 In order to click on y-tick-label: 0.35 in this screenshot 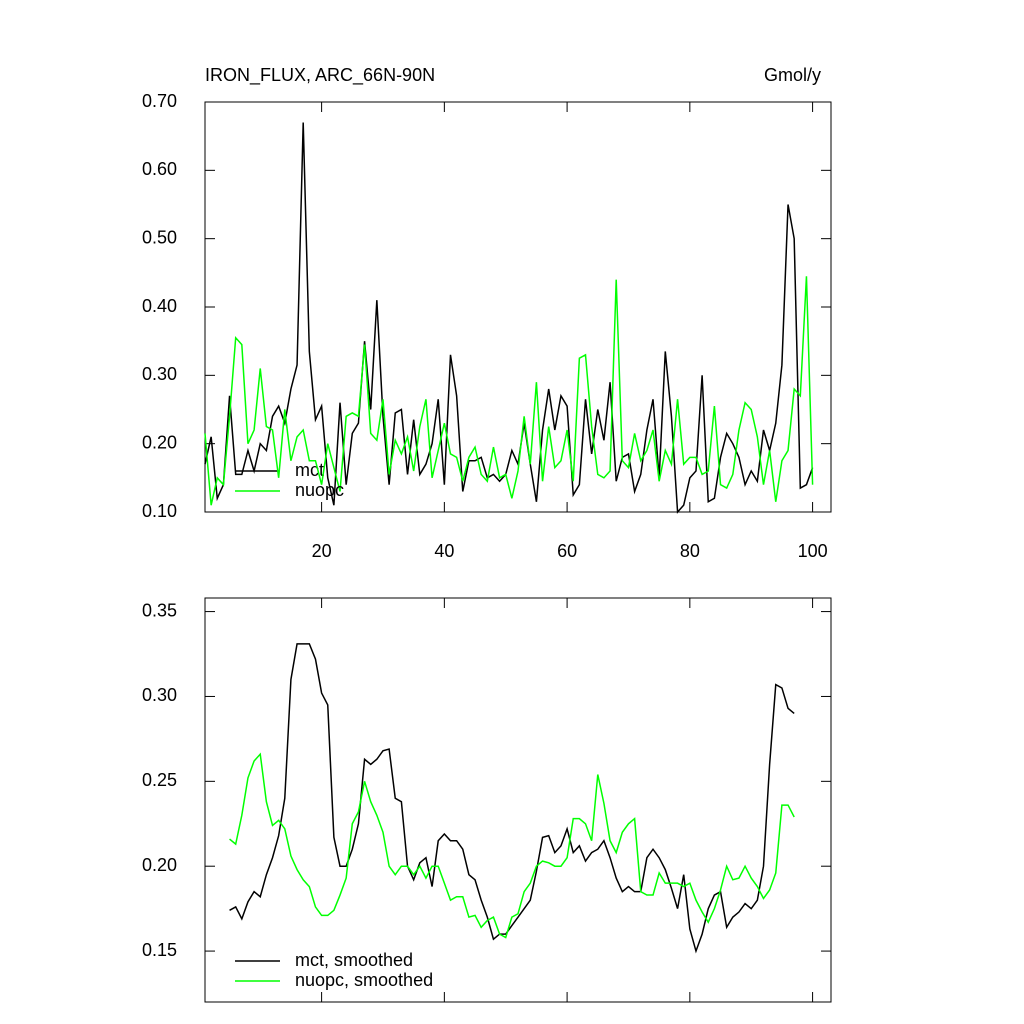, I will do `click(159, 610)`.